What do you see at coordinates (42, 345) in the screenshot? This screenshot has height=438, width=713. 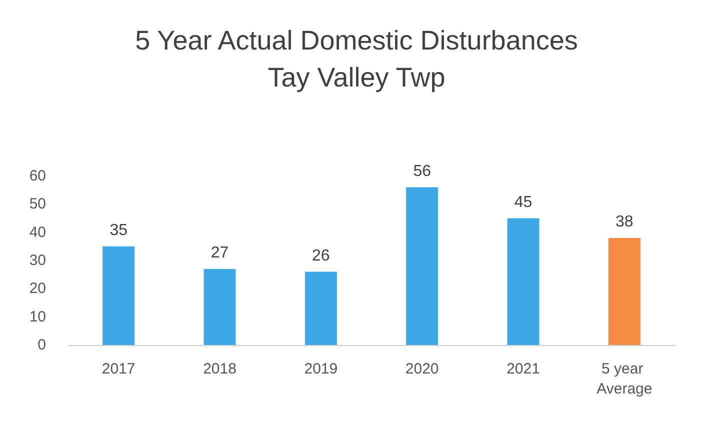 I see `y-tick-label: 0` at bounding box center [42, 345].